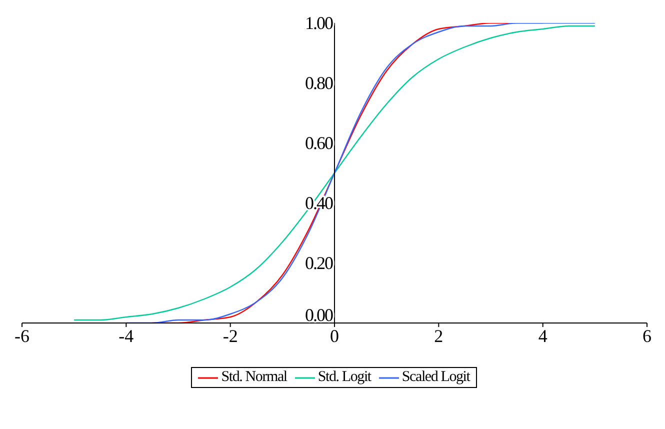 This screenshot has height=429, width=665. I want to click on y-tick-label: 0.80, so click(319, 83).